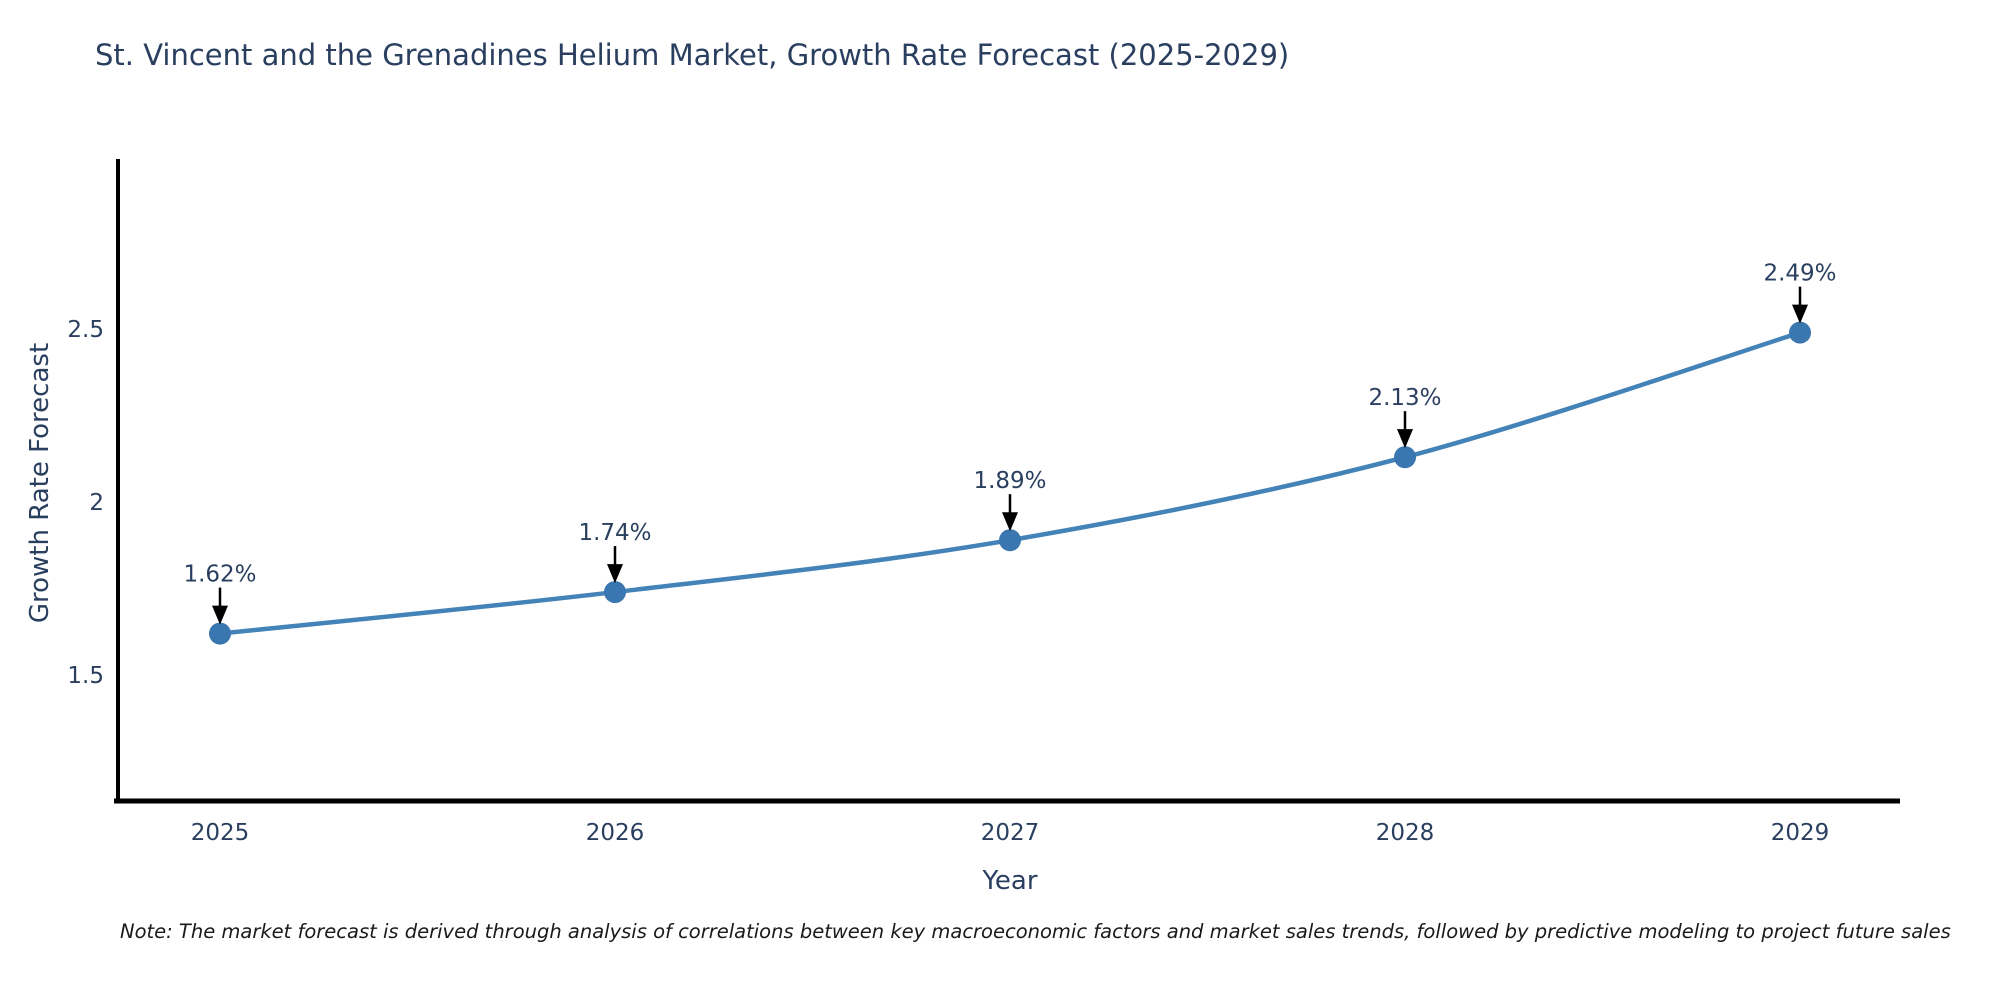  What do you see at coordinates (1405, 833) in the screenshot?
I see `x-tick-label: 2028` at bounding box center [1405, 833].